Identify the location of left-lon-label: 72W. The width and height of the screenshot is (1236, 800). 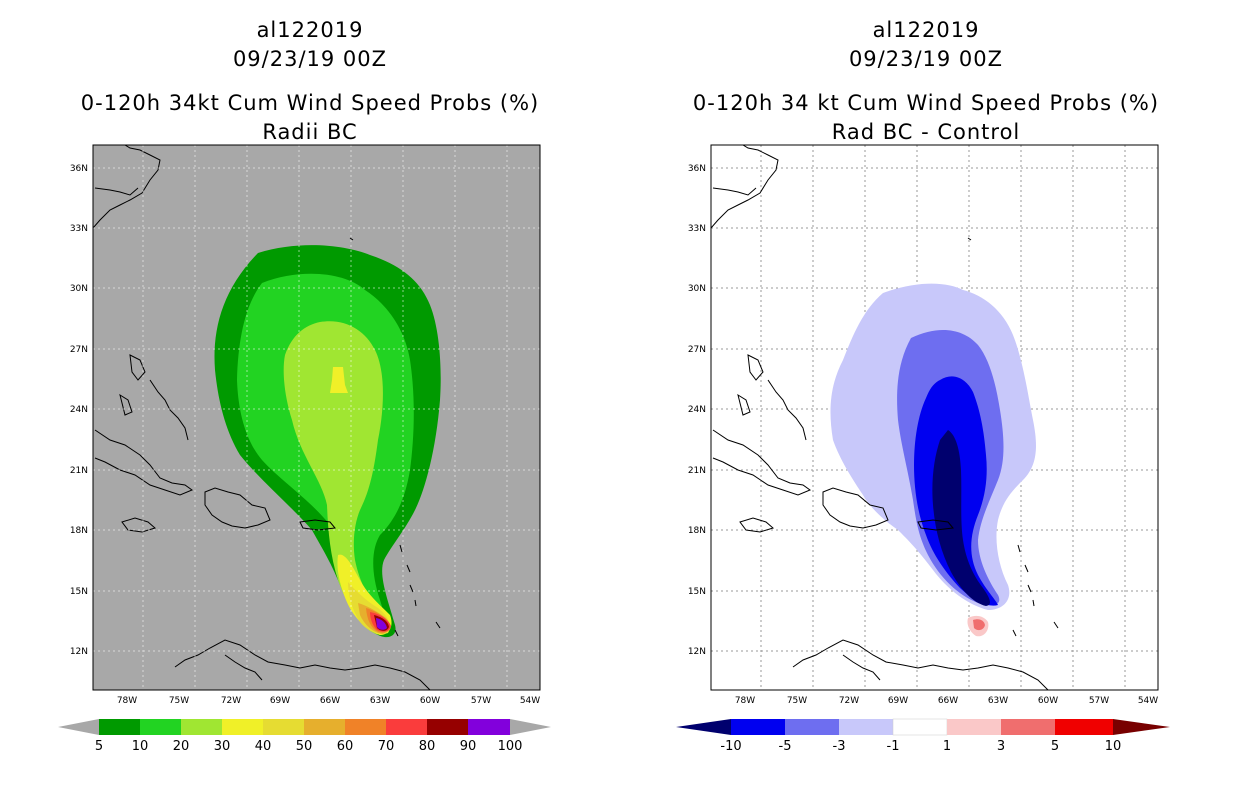
(231, 701).